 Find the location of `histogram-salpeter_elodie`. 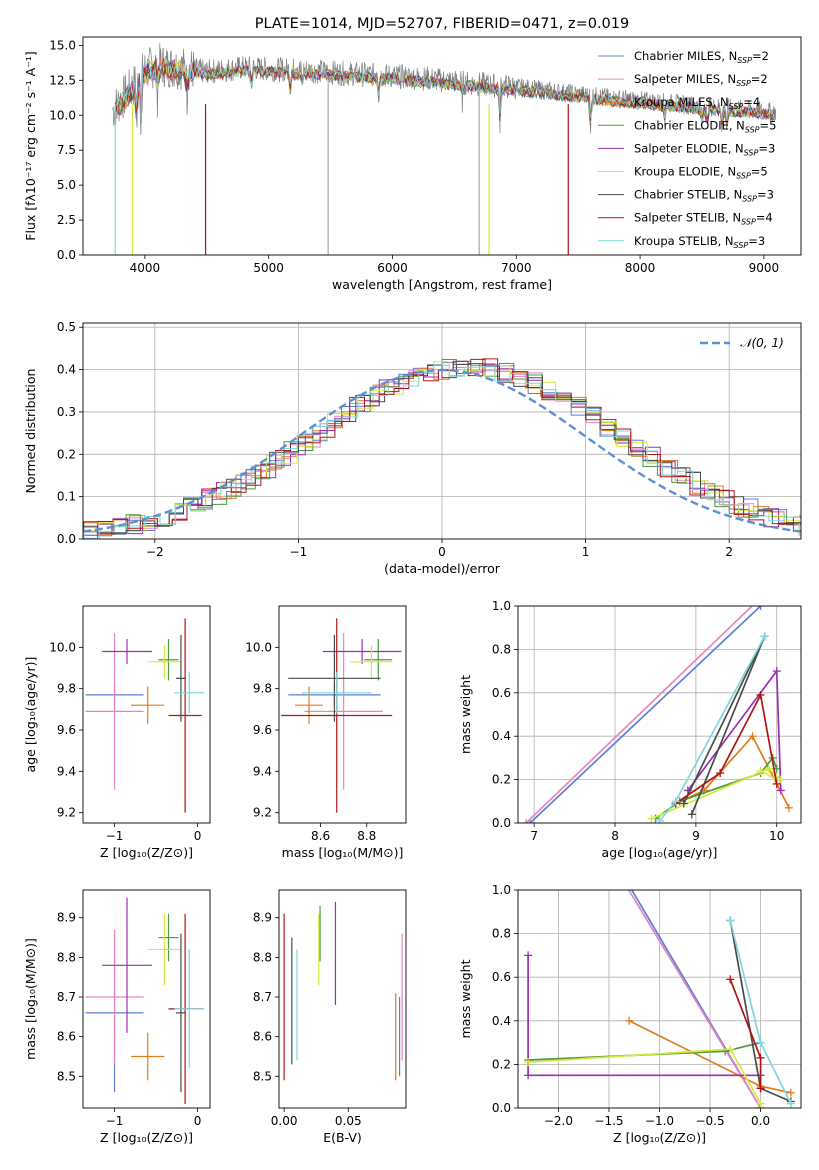

histogram-salpeter_elodie is located at coordinates (442, 449).